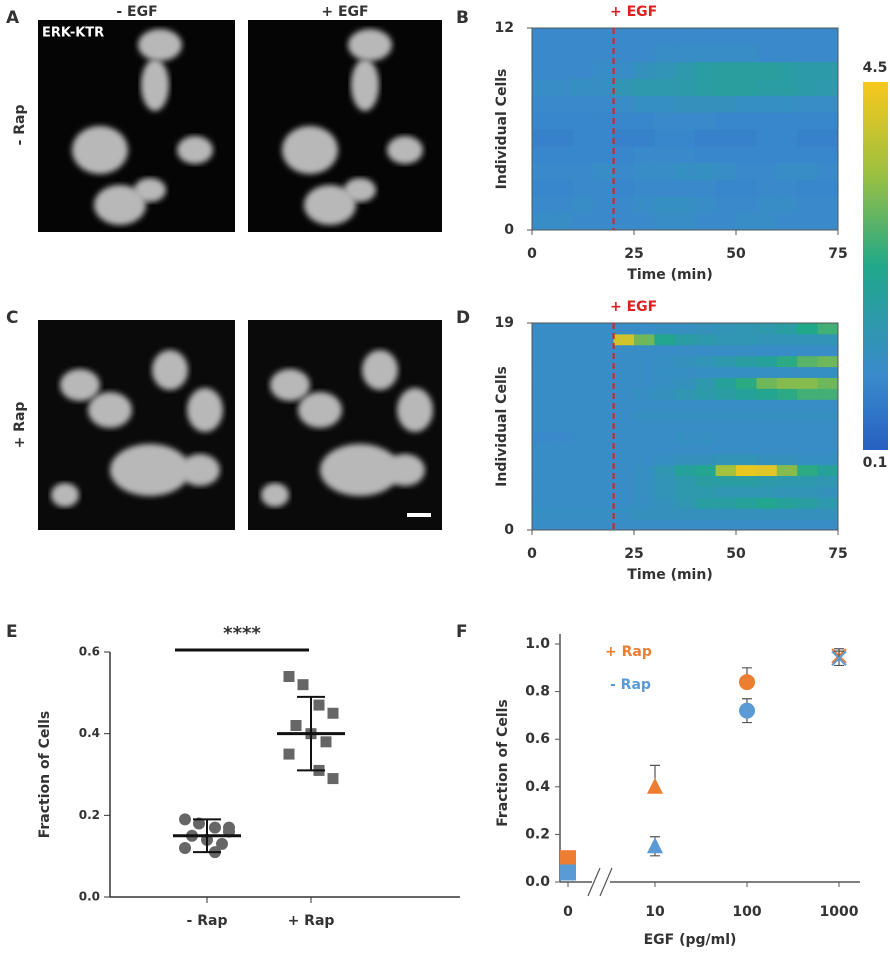 Image resolution: width=890 pixels, height=956 pixels. What do you see at coordinates (537, 787) in the screenshot?
I see `y-tick-label: 0.4` at bounding box center [537, 787].